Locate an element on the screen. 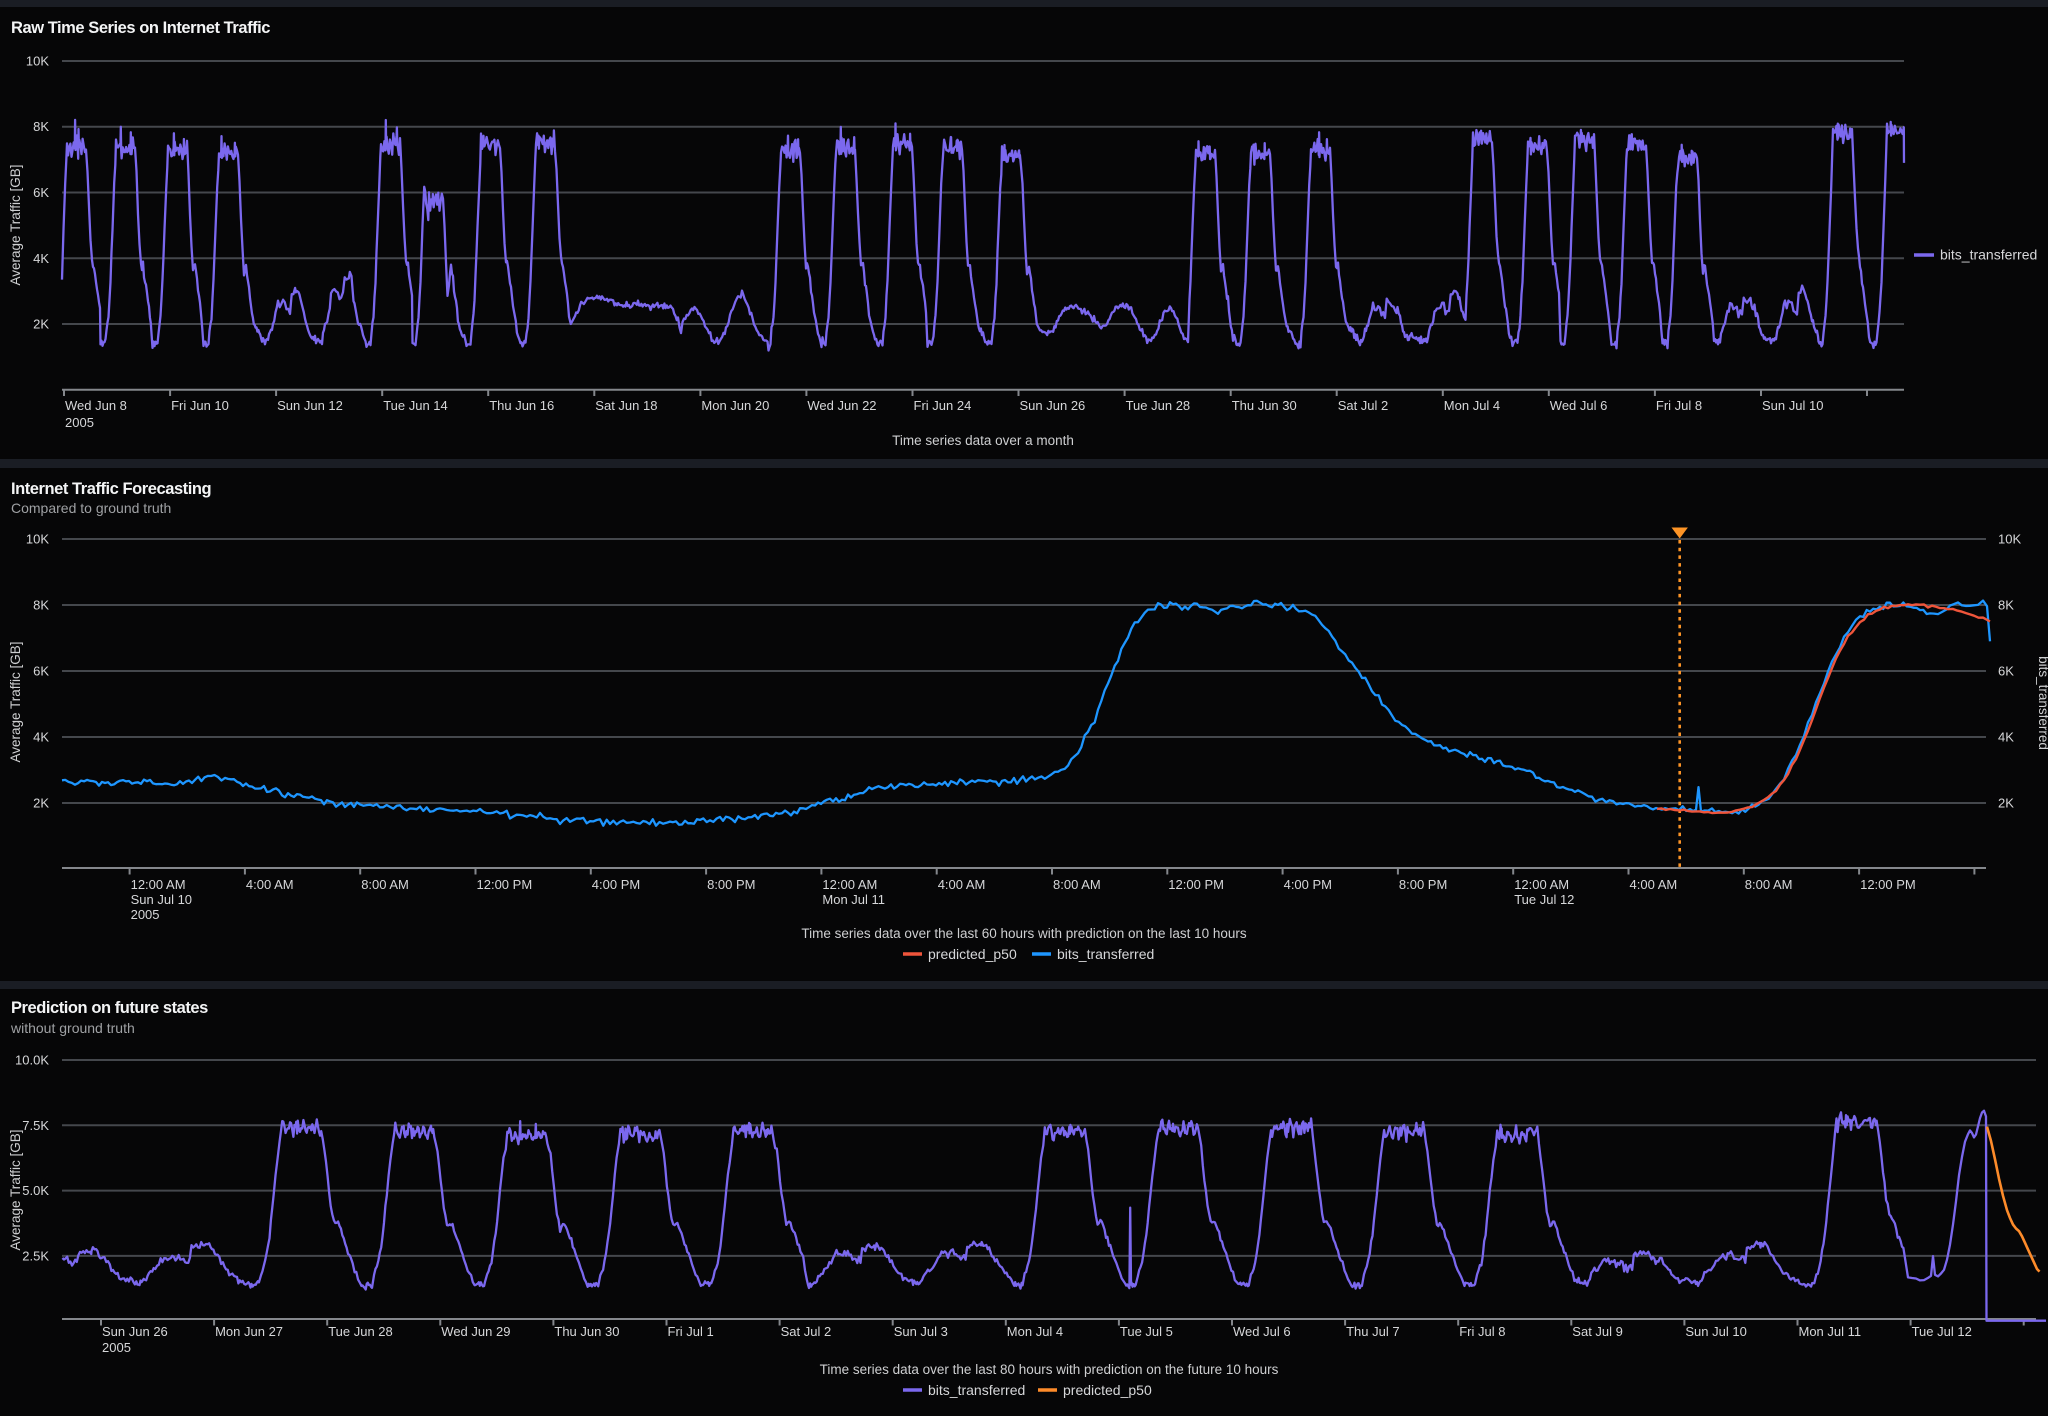  svg-text: Wed Jun 22 is located at coordinates (841, 405).